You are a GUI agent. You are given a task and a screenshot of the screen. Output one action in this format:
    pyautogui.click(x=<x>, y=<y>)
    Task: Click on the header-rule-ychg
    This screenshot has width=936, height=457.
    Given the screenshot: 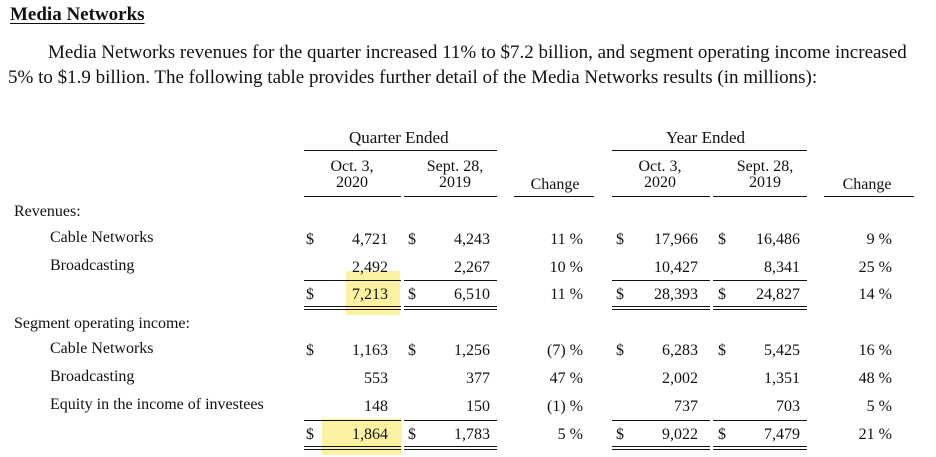 What is the action you would take?
    pyautogui.click(x=869, y=196)
    